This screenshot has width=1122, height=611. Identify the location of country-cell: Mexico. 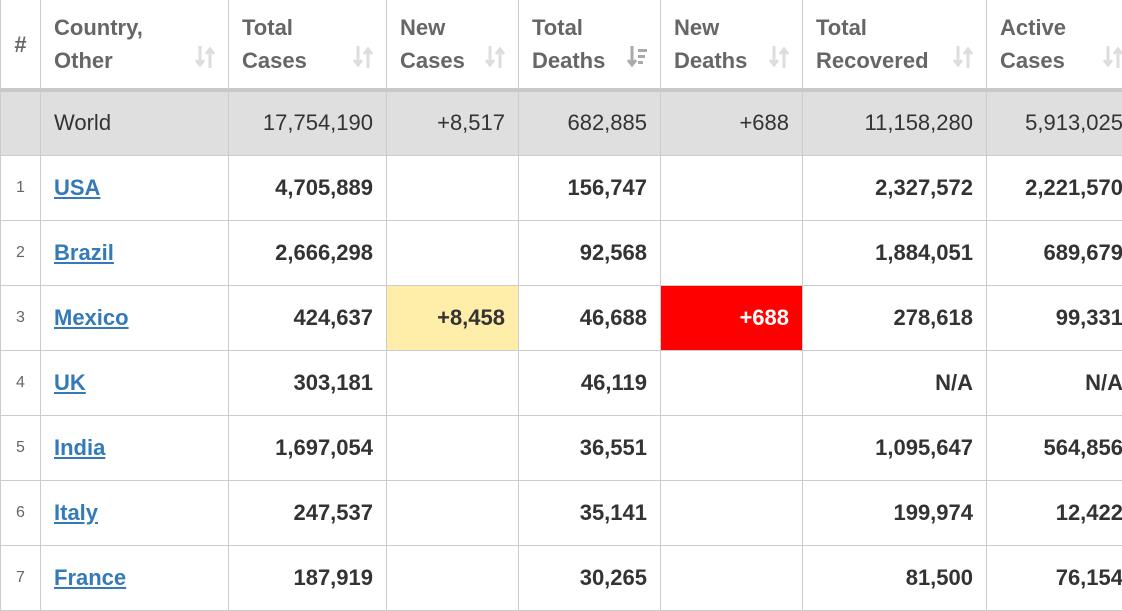
(135, 317).